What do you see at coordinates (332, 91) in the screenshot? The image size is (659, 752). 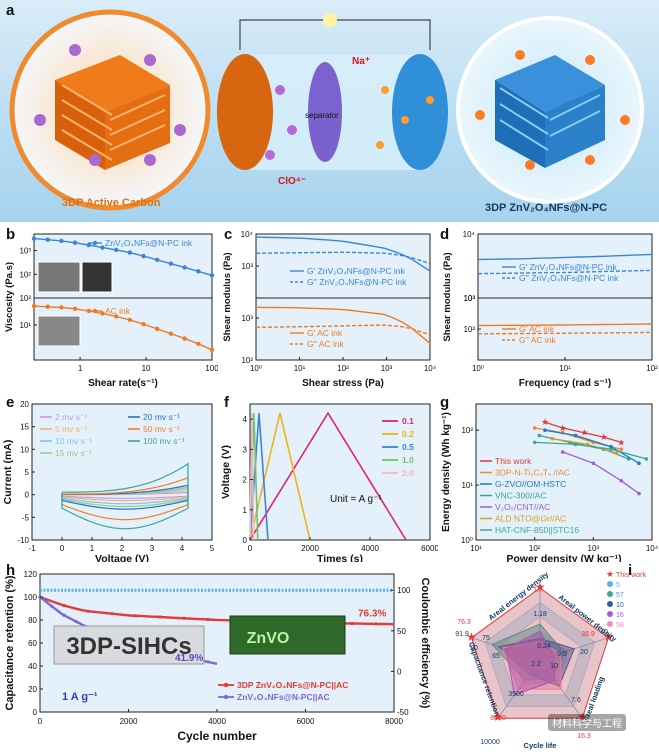 I see `device` at bounding box center [332, 91].